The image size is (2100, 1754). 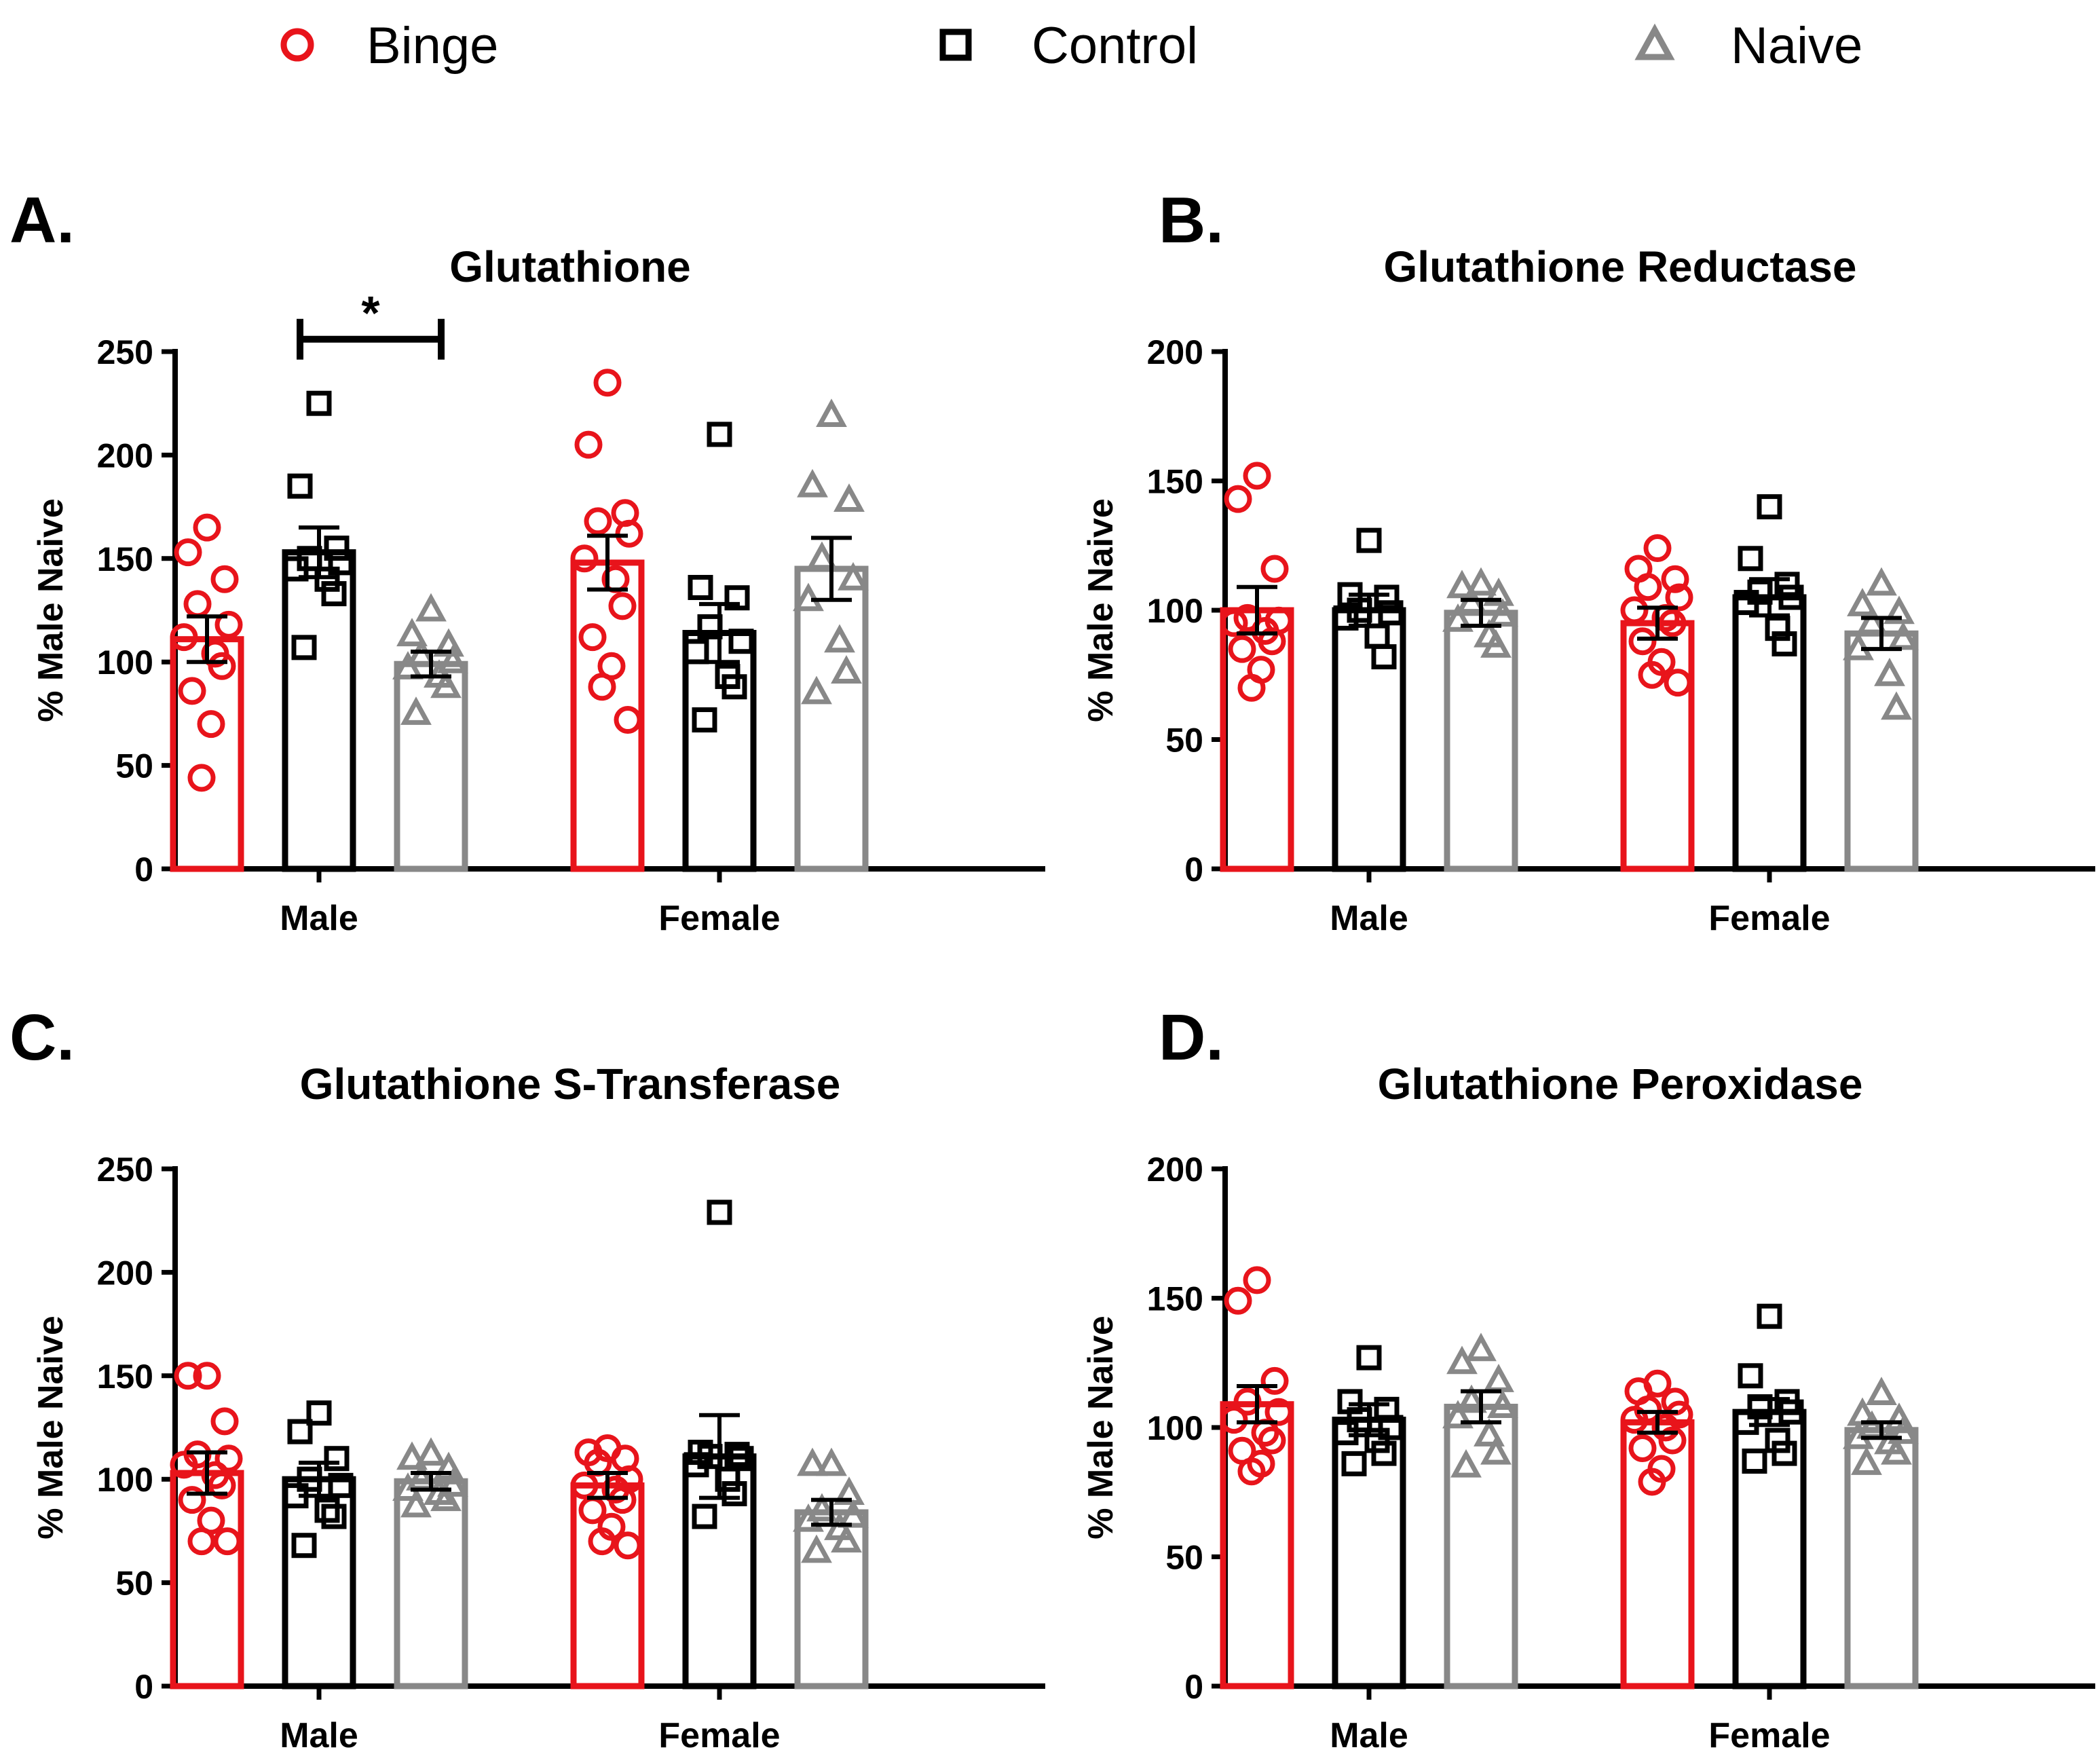 I want to click on y-tick-label: 250, so click(x=125, y=352).